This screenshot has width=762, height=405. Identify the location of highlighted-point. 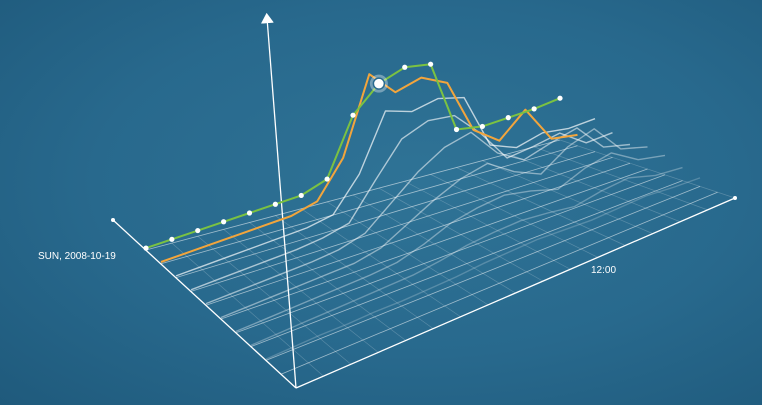
(379, 83).